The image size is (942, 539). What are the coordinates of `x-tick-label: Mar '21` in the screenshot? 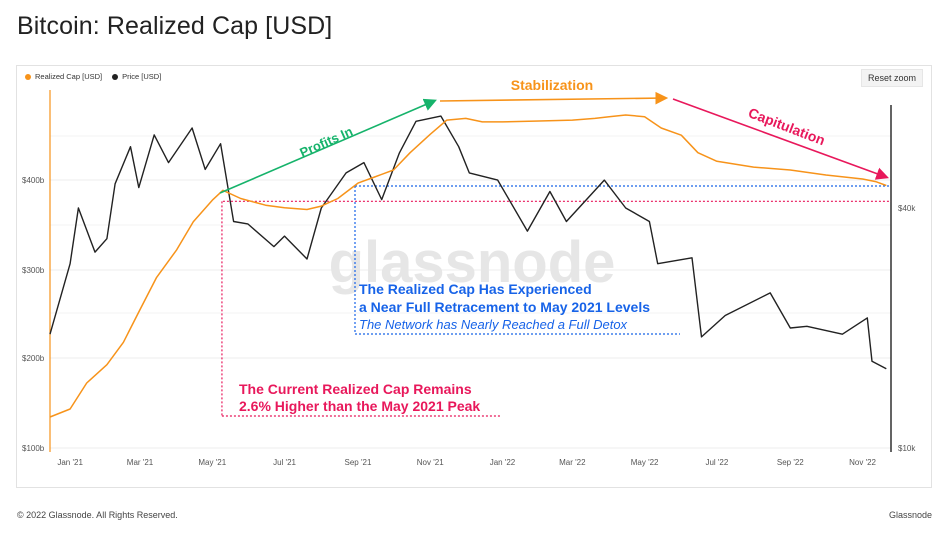 It's located at (140, 462).